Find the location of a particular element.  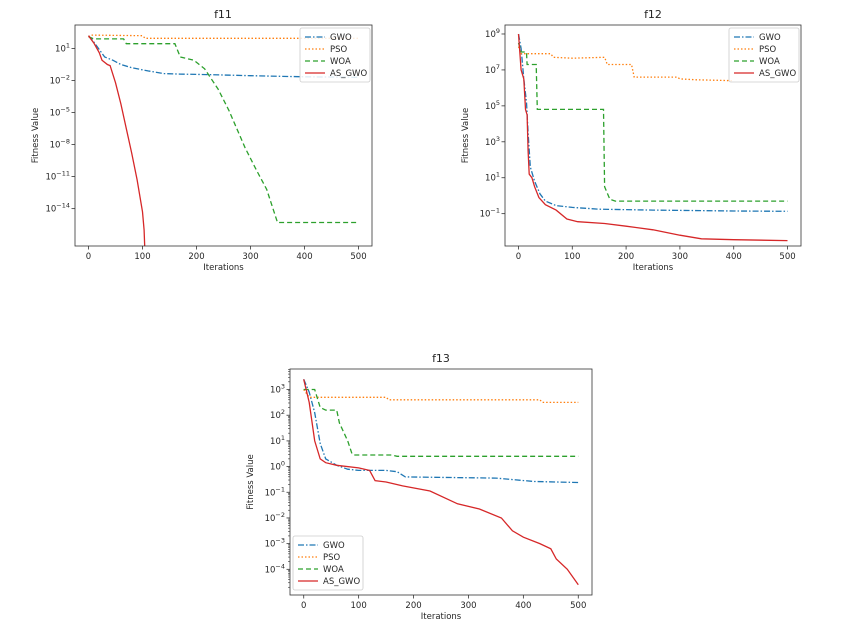

chart-title: f13 is located at coordinates (441, 358).